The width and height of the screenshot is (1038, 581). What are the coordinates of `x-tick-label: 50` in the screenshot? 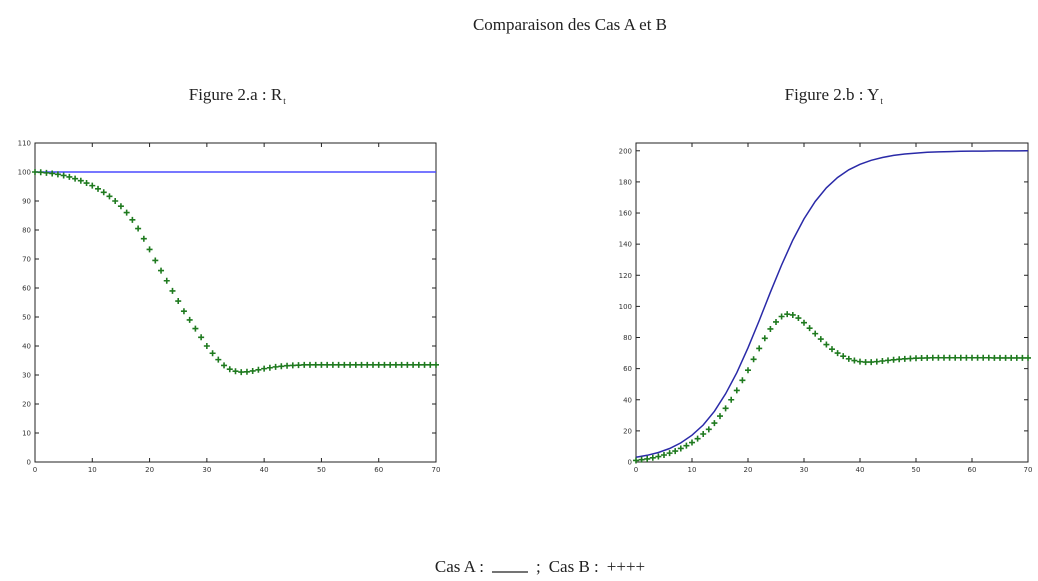 It's located at (916, 470).